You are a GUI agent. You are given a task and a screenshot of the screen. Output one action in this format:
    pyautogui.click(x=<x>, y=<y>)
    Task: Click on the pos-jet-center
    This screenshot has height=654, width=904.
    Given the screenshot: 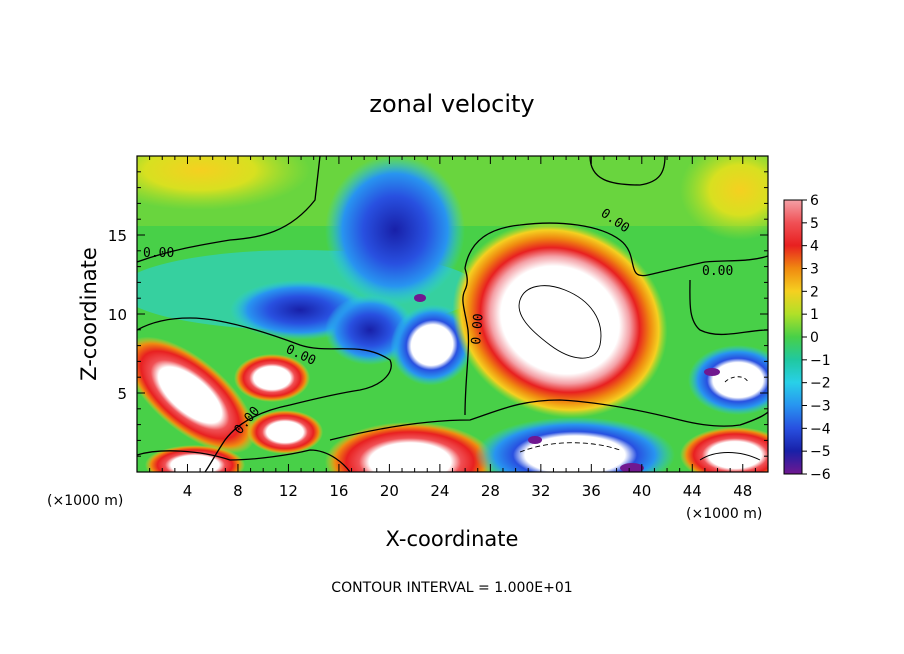 What is the action you would take?
    pyautogui.click(x=272, y=378)
    